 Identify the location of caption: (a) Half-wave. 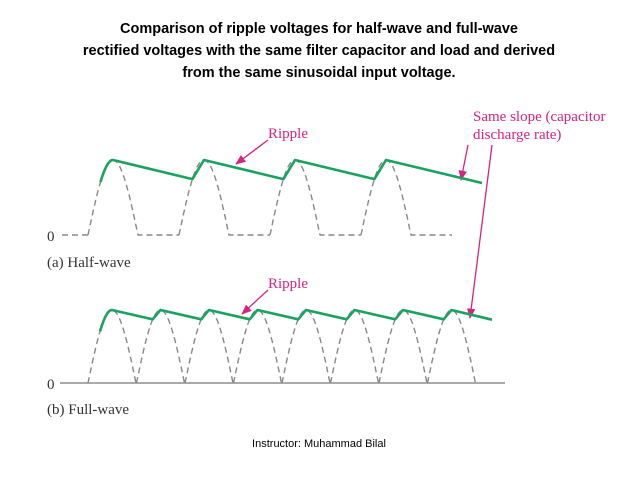
(89, 263).